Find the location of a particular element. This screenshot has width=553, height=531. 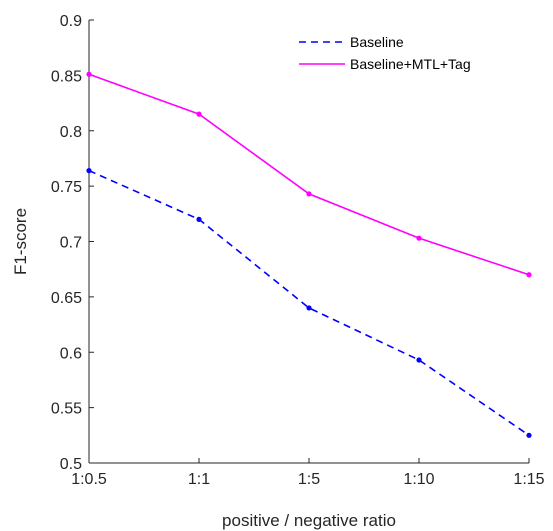

y-axis-title: F1-score is located at coordinates (20, 241).